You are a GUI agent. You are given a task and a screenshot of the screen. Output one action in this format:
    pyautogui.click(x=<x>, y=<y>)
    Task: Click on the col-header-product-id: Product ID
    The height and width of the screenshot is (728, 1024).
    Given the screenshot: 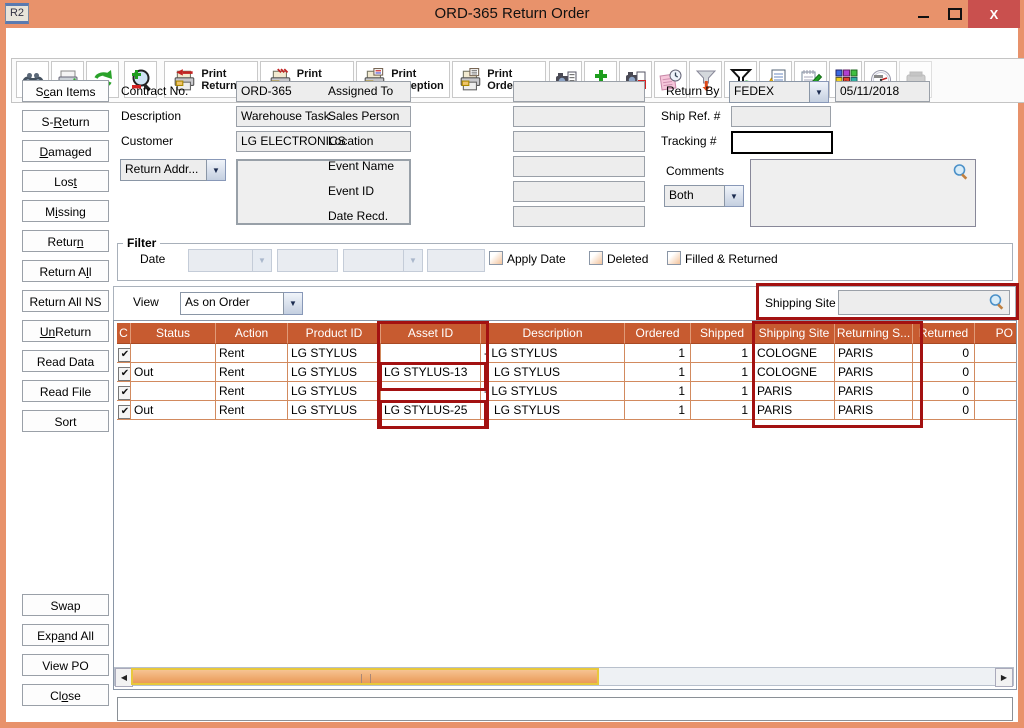 What is the action you would take?
    pyautogui.click(x=334, y=333)
    